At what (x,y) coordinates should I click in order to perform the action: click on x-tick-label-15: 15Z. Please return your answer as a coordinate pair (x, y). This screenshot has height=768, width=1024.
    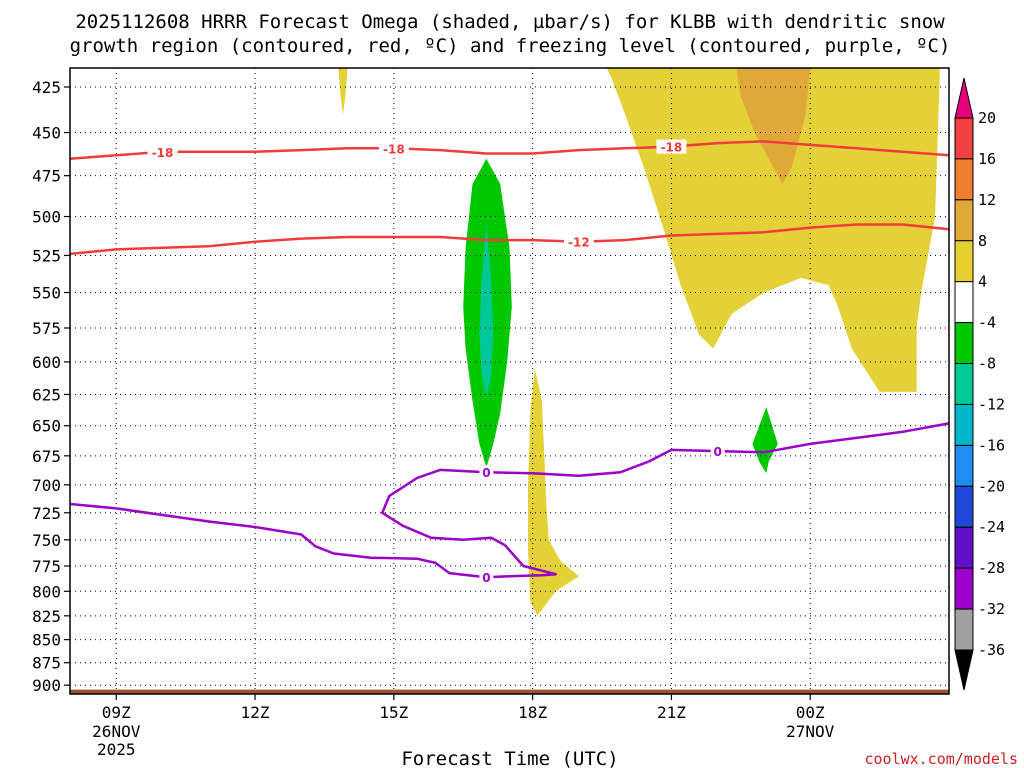
    Looking at the image, I should click on (393, 712).